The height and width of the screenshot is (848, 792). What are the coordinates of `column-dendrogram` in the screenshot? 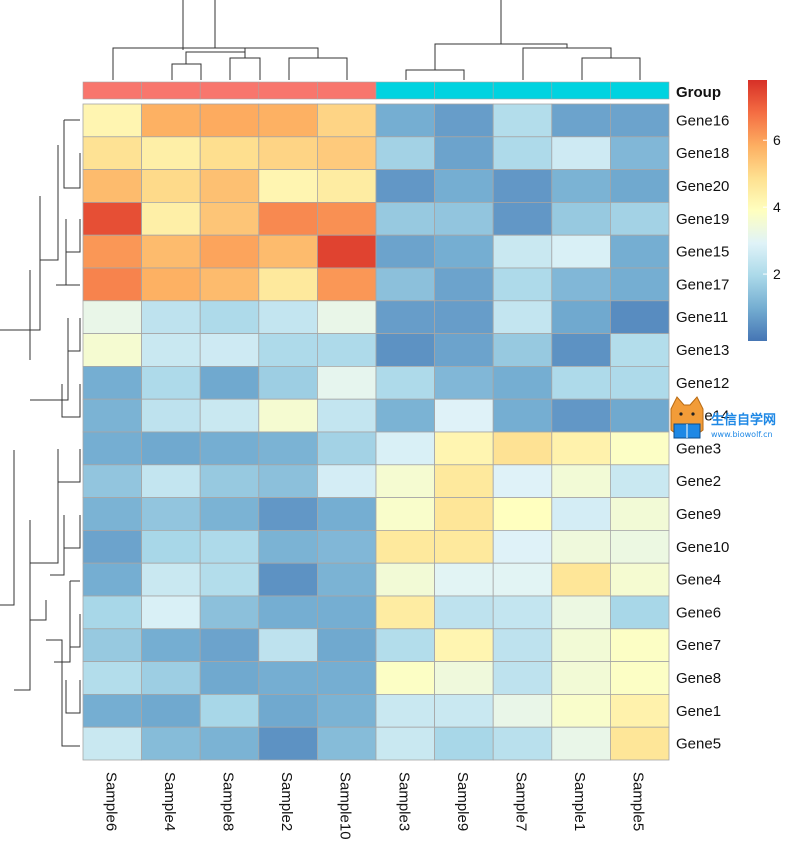 It's located at (376, 40).